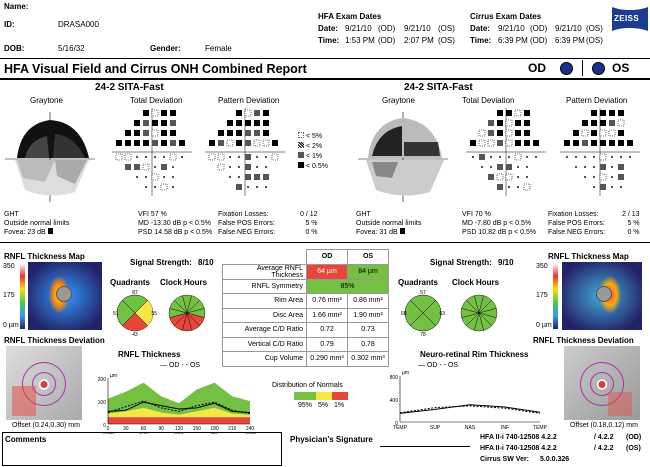 Image resolution: width=650 pixels, height=467 pixels. Describe the element at coordinates (22, 296) in the screenshot. I see `od-color-scale` at that location.